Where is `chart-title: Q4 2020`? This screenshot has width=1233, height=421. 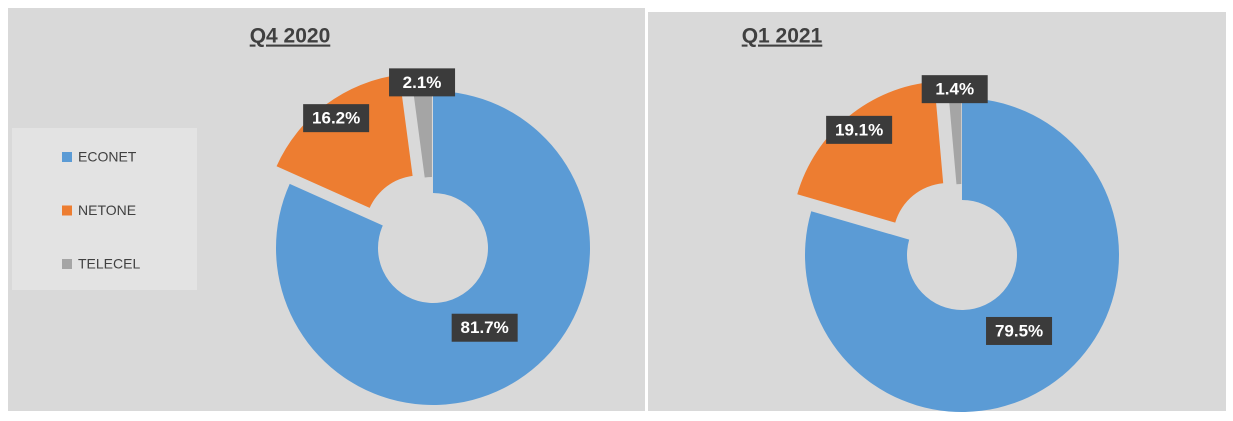 chart-title: Q4 2020 is located at coordinates (290, 36).